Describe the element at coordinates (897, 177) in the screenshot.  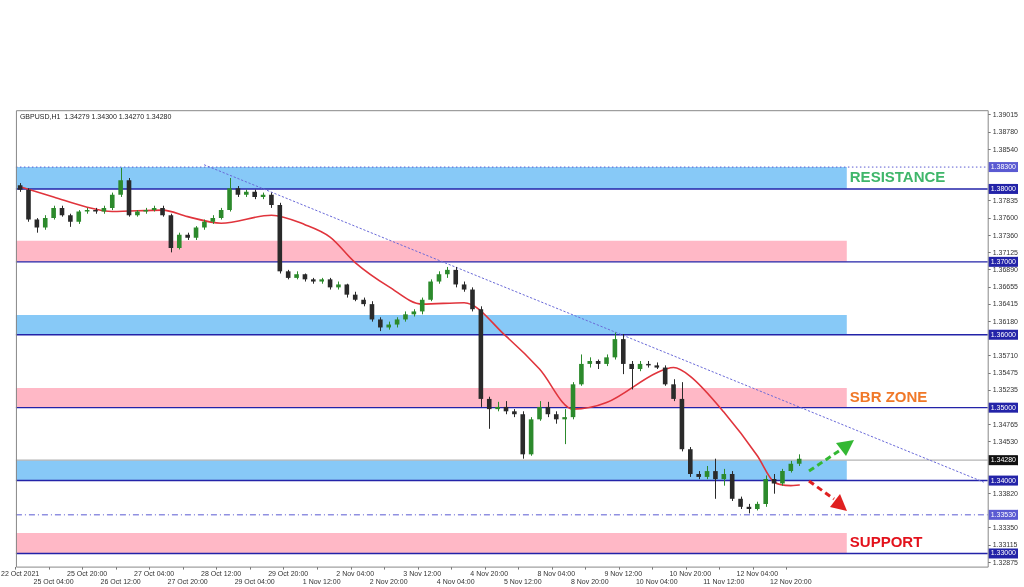
I see `band-label: RESISTANCE` at that location.